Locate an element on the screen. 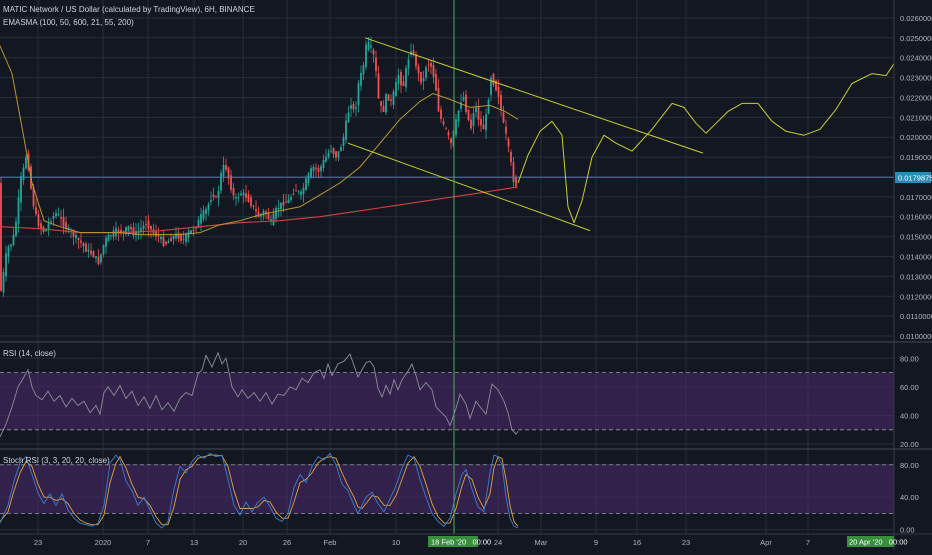 The height and width of the screenshot is (555, 932). price-tick-label: 0.02500000 is located at coordinates (916, 38).